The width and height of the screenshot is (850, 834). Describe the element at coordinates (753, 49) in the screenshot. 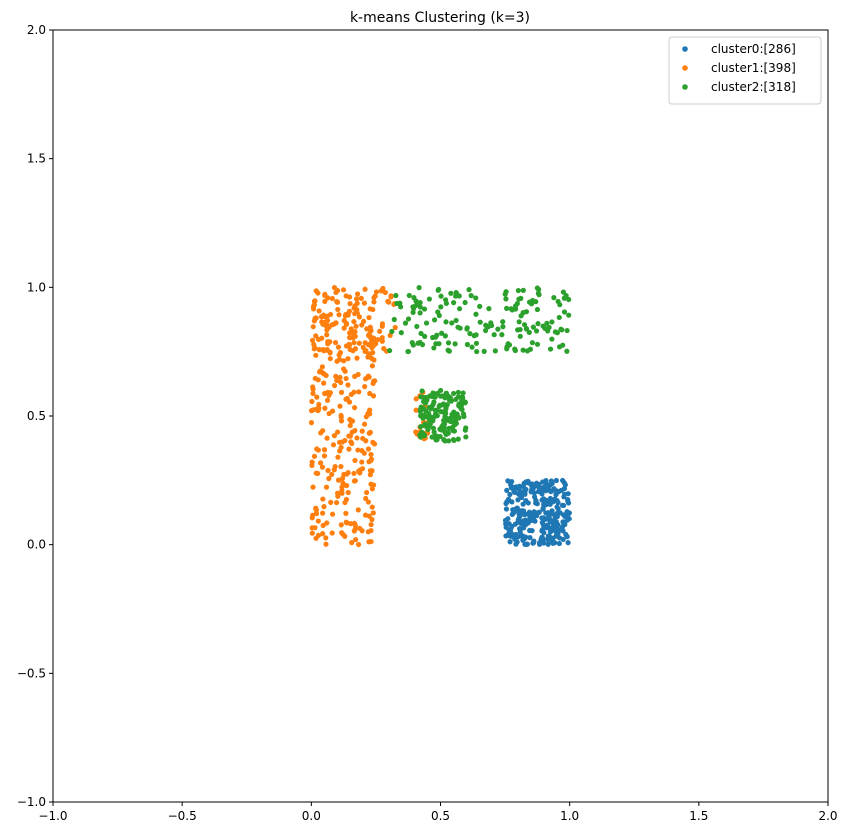

I see `legend-label: cluster0:[286]` at that location.